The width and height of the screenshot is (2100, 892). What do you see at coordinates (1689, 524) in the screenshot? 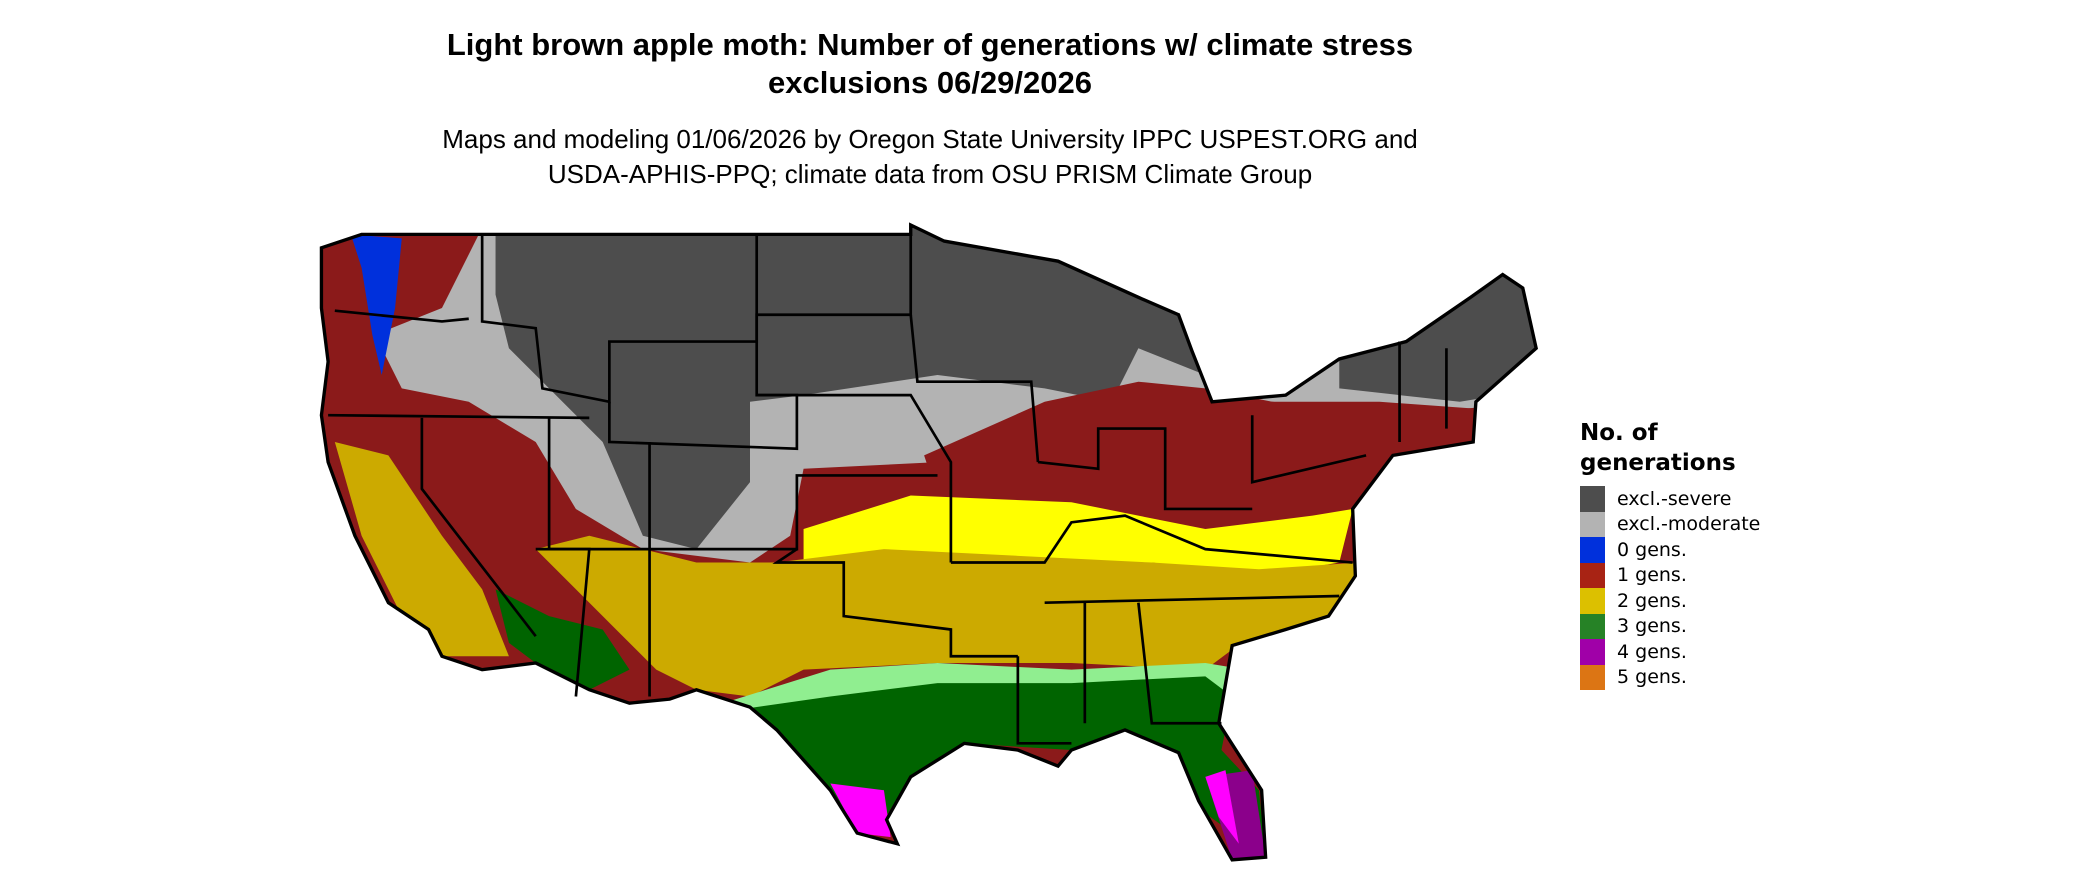
I see `legend-label: excl.-moderate` at bounding box center [1689, 524].